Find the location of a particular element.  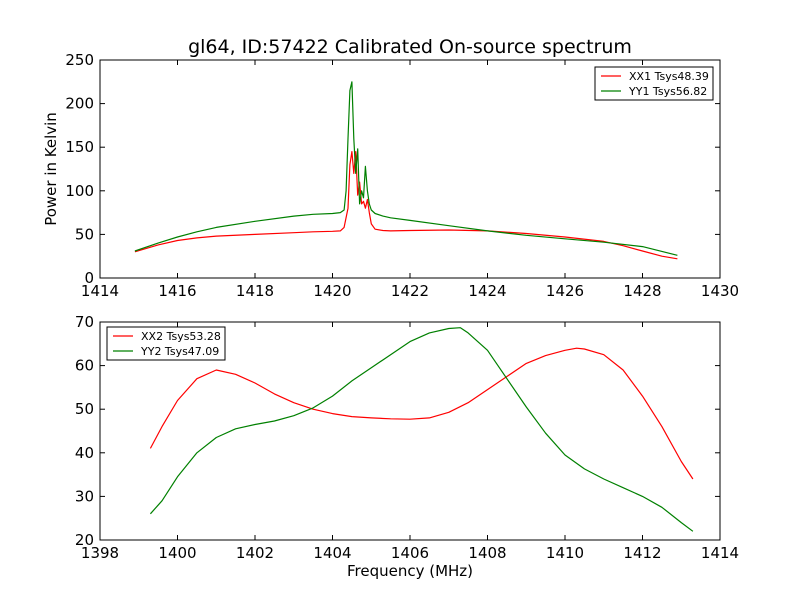

panel-2-x-tick-label: 1414 is located at coordinates (720, 553).